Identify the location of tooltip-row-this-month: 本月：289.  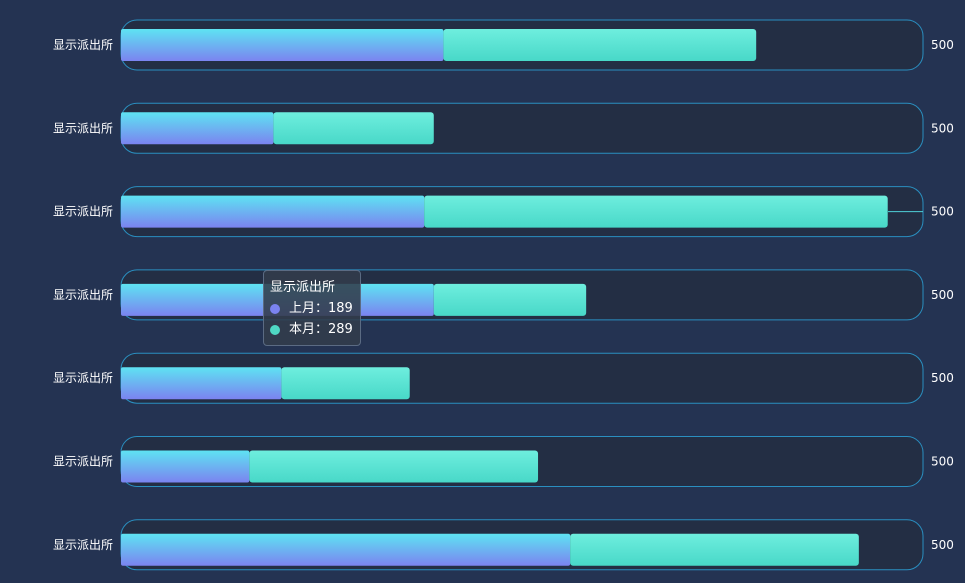
(312, 329).